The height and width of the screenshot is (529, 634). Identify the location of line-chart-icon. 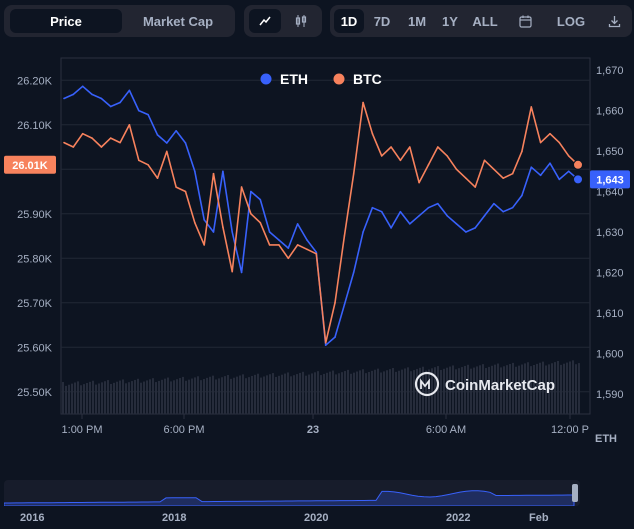
(265, 21).